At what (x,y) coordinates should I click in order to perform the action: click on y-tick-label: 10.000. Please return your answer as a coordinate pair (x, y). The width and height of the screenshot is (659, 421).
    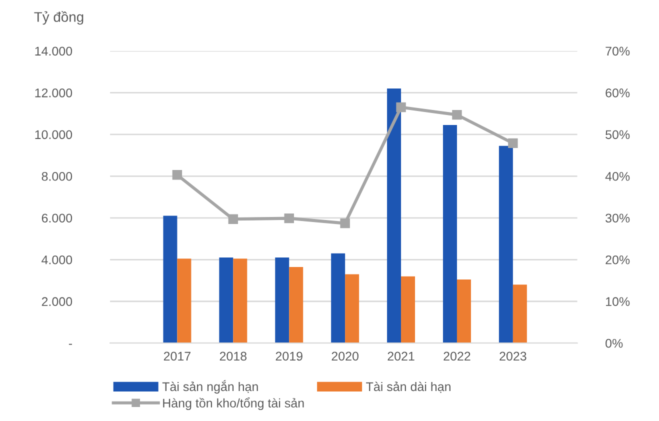
    Looking at the image, I should click on (53, 135).